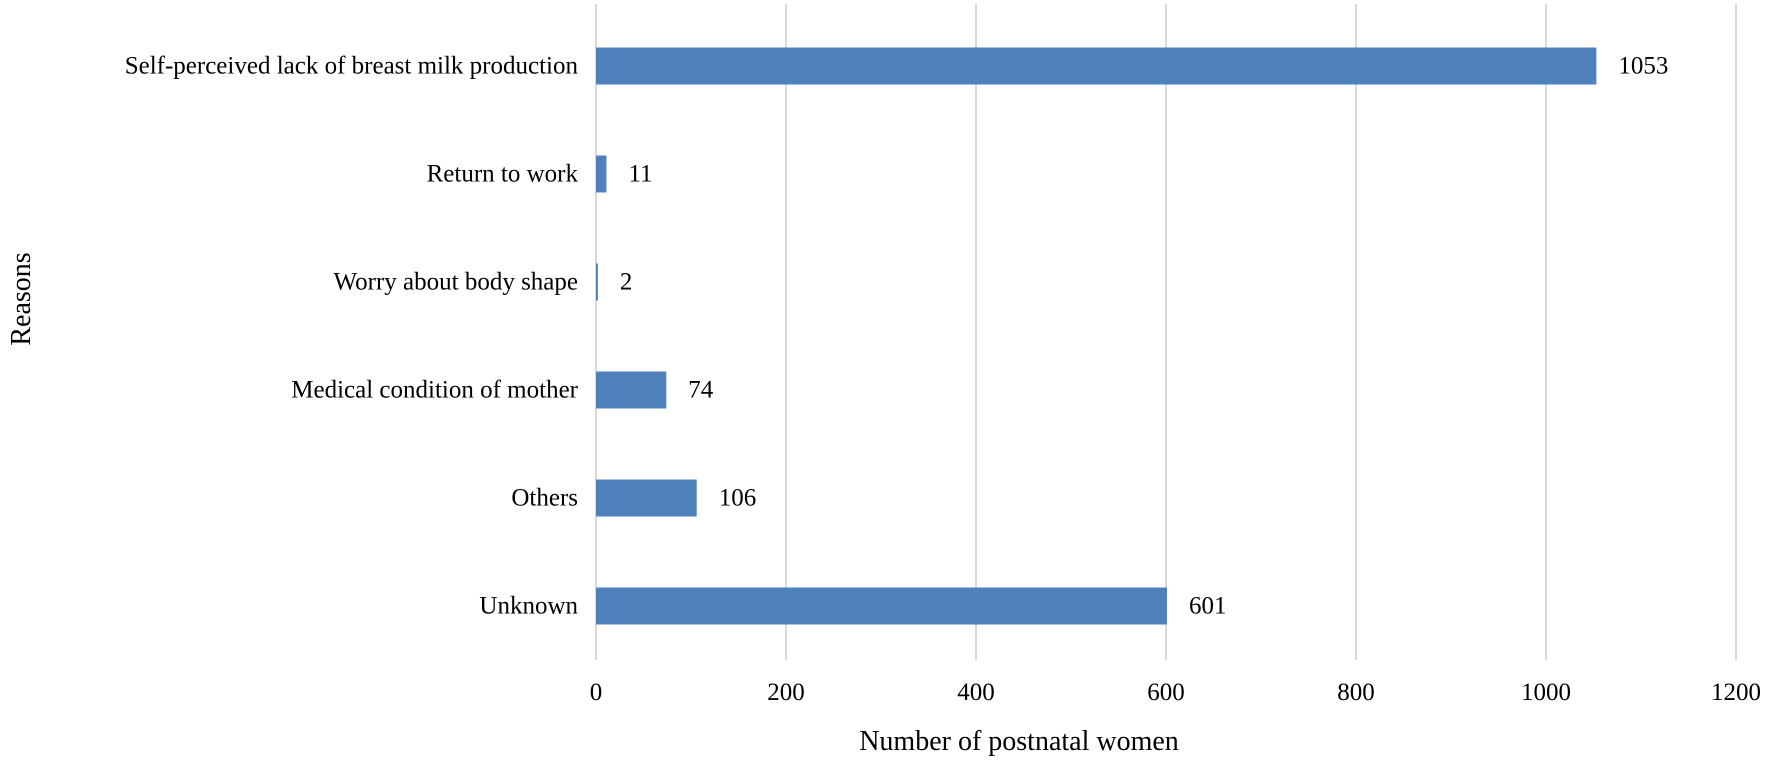 This screenshot has height=766, width=1772. I want to click on x-tick-labels: 0 200 400 600 800 1000 1200, so click(1175, 692).